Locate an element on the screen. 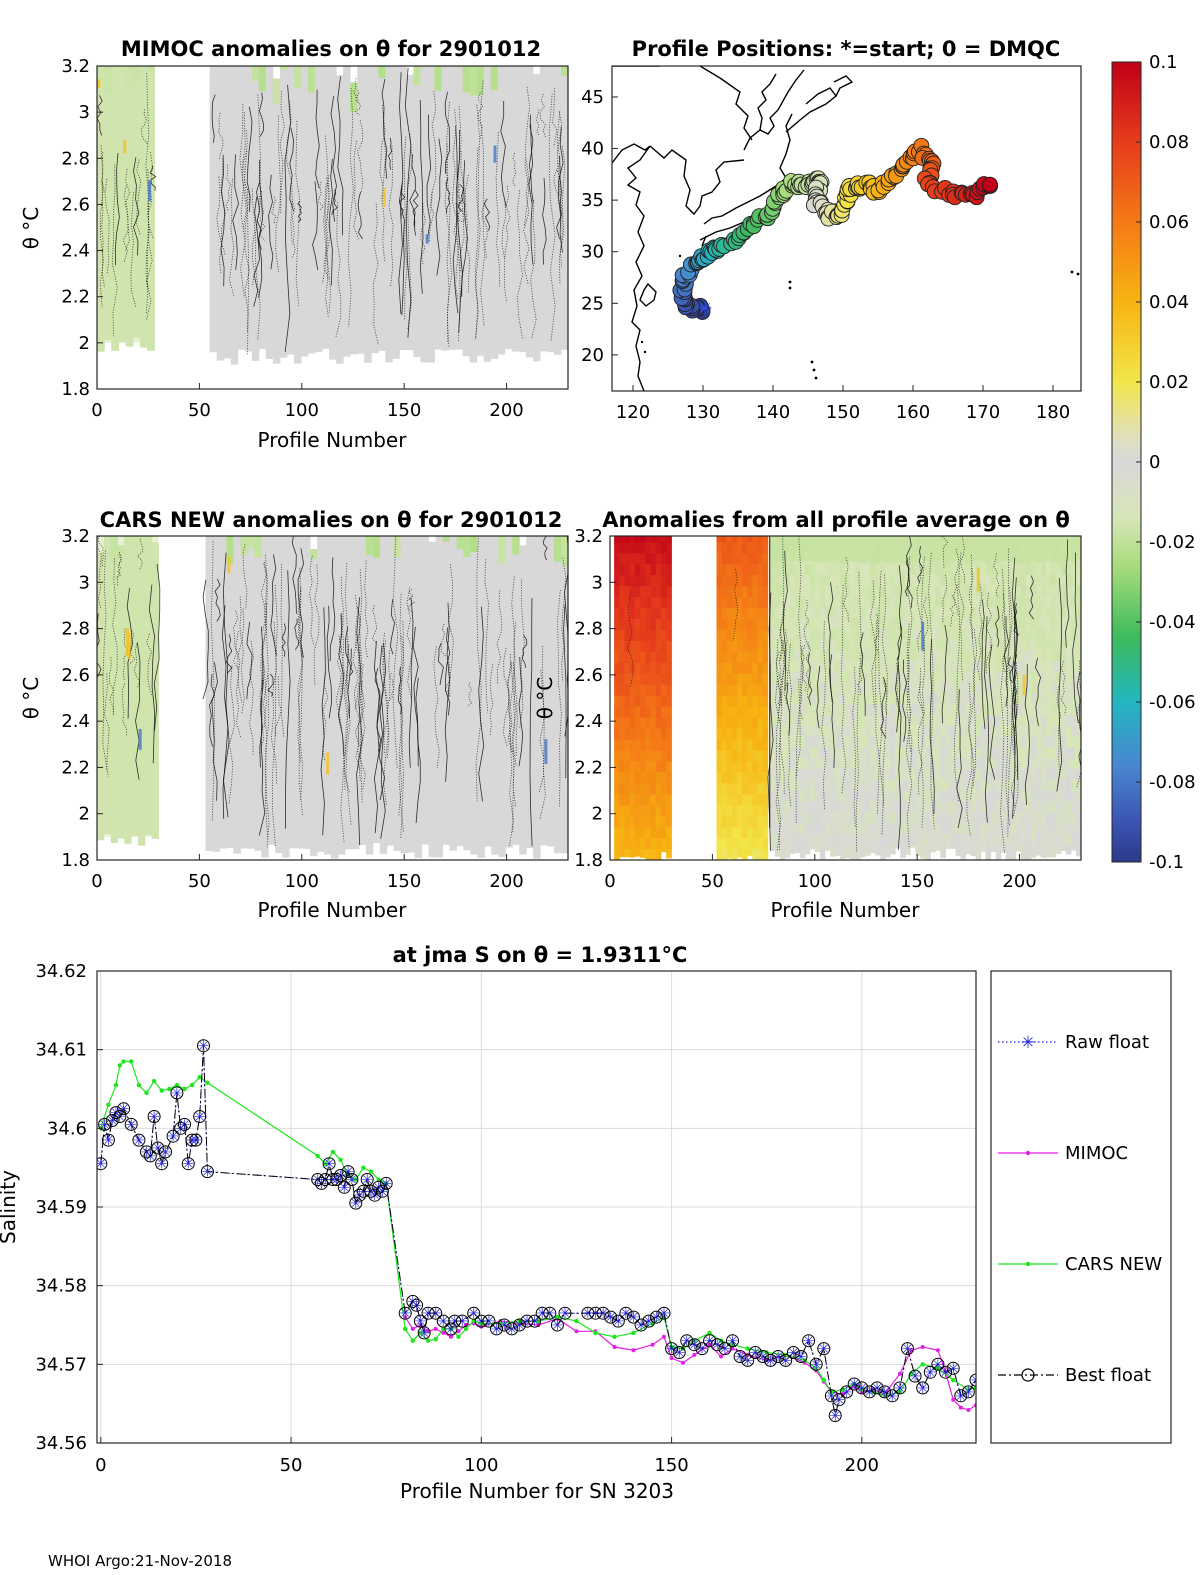 The image size is (1200, 1575). mimoc-point is located at coordinates (922, 1347).